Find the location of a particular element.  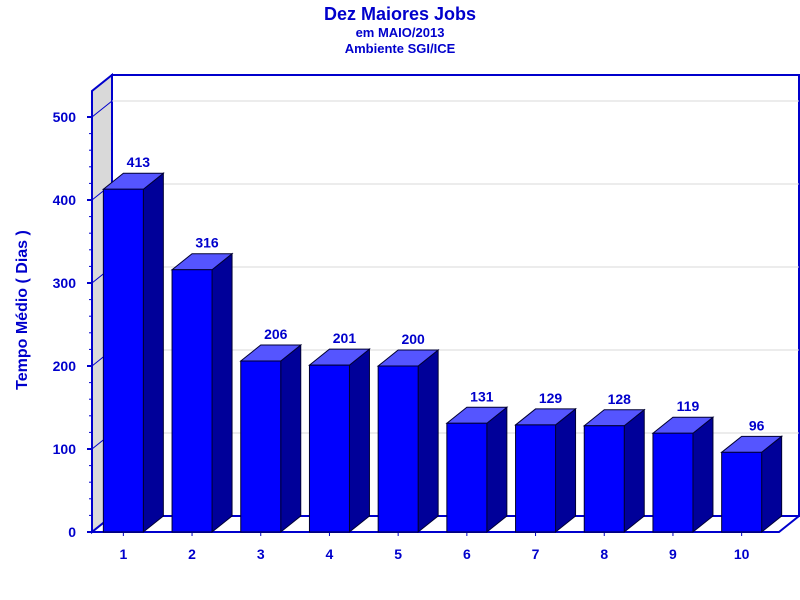

data-label: 200 is located at coordinates (413, 339).